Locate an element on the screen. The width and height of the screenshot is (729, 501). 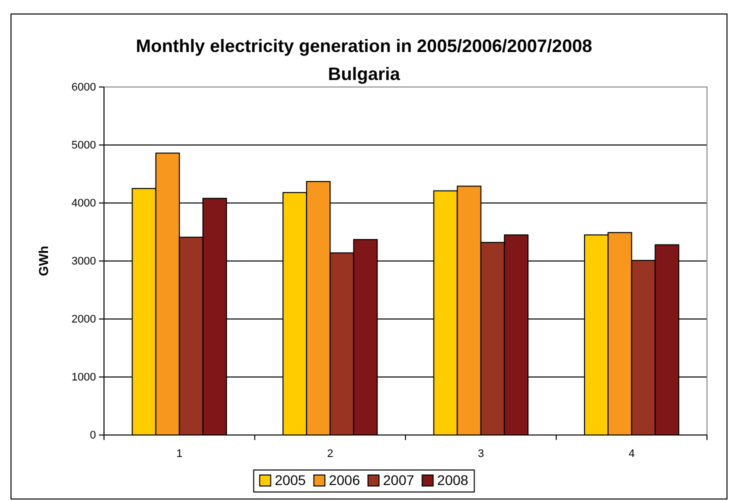
y-tick-label: 5000 is located at coordinates (84, 146).